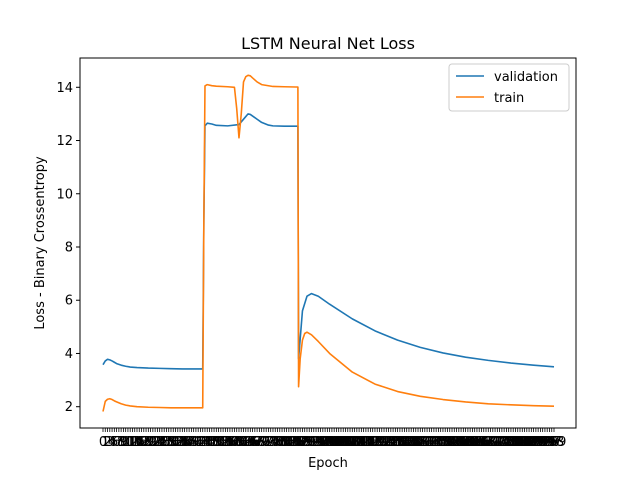  I want to click on x-tick-label: 67, so click(255, 442).